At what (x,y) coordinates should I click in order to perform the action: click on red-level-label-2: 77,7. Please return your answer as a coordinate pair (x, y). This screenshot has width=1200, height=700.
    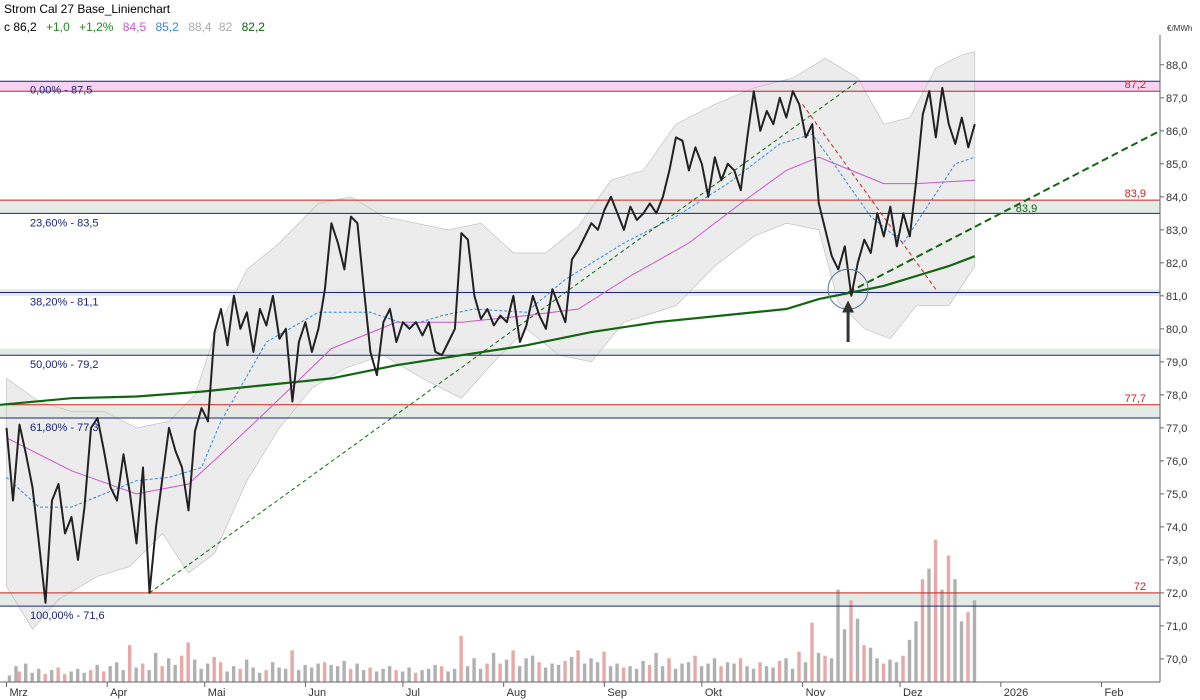
    Looking at the image, I should click on (1135, 399).